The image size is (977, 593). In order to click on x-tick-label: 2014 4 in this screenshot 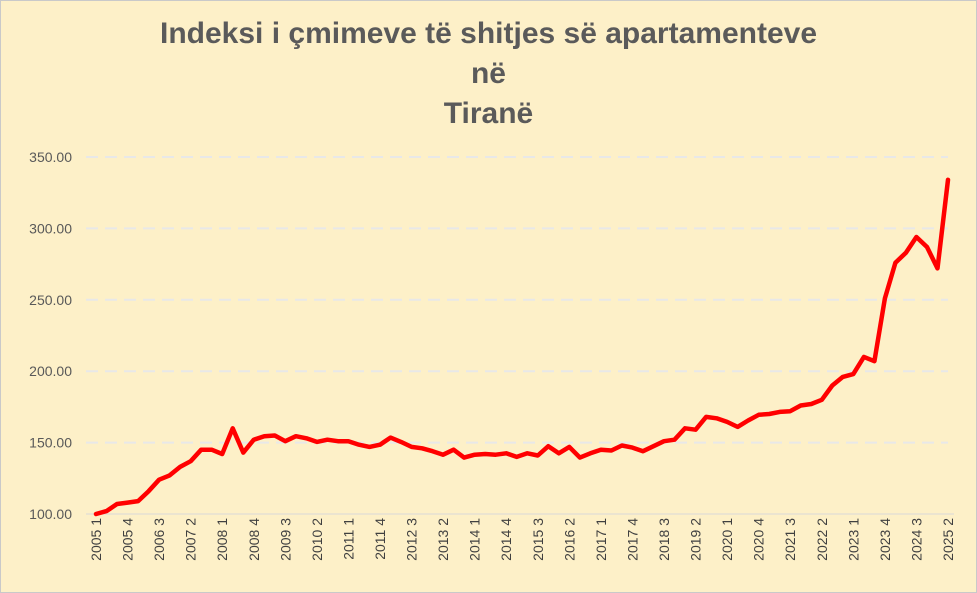, I will do `click(506, 539)`.